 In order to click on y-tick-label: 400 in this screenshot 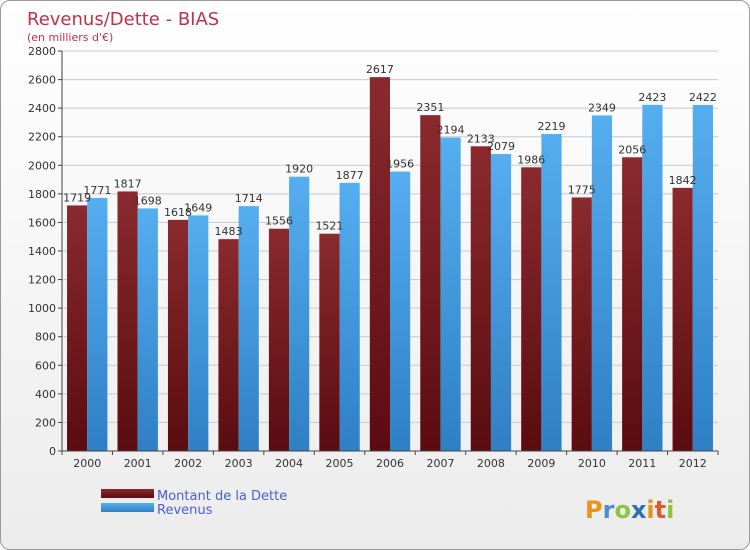, I will do `click(45, 394)`.